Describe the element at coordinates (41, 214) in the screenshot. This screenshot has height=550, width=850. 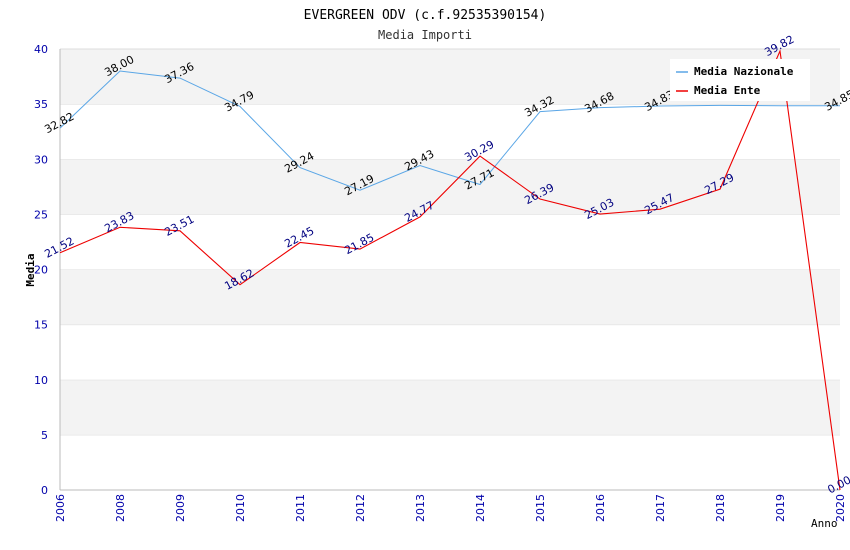
I see `y-tick-label: 25` at that location.